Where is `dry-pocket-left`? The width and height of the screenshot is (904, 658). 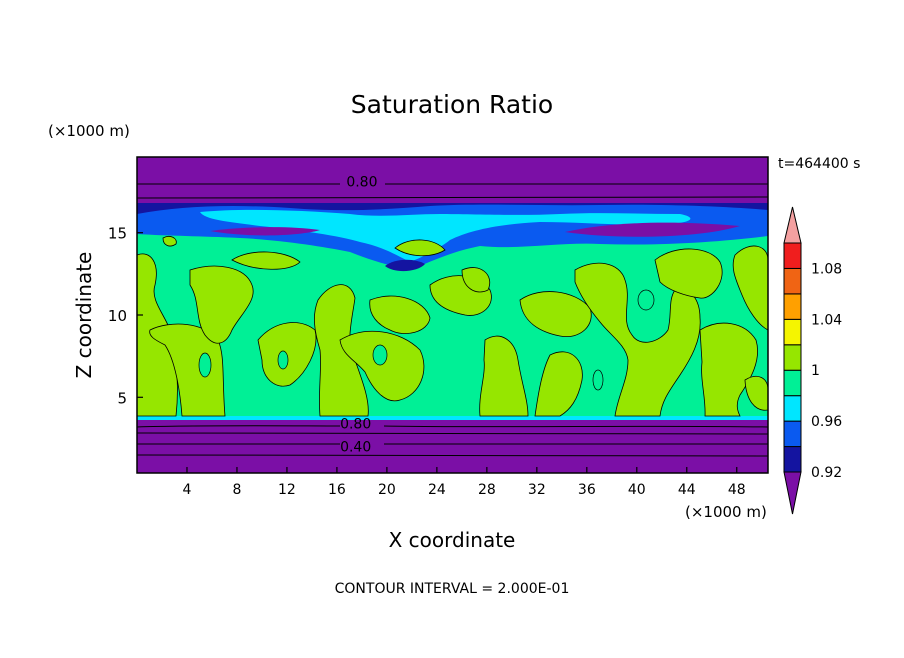
dry-pocket-left is located at coordinates (265, 231).